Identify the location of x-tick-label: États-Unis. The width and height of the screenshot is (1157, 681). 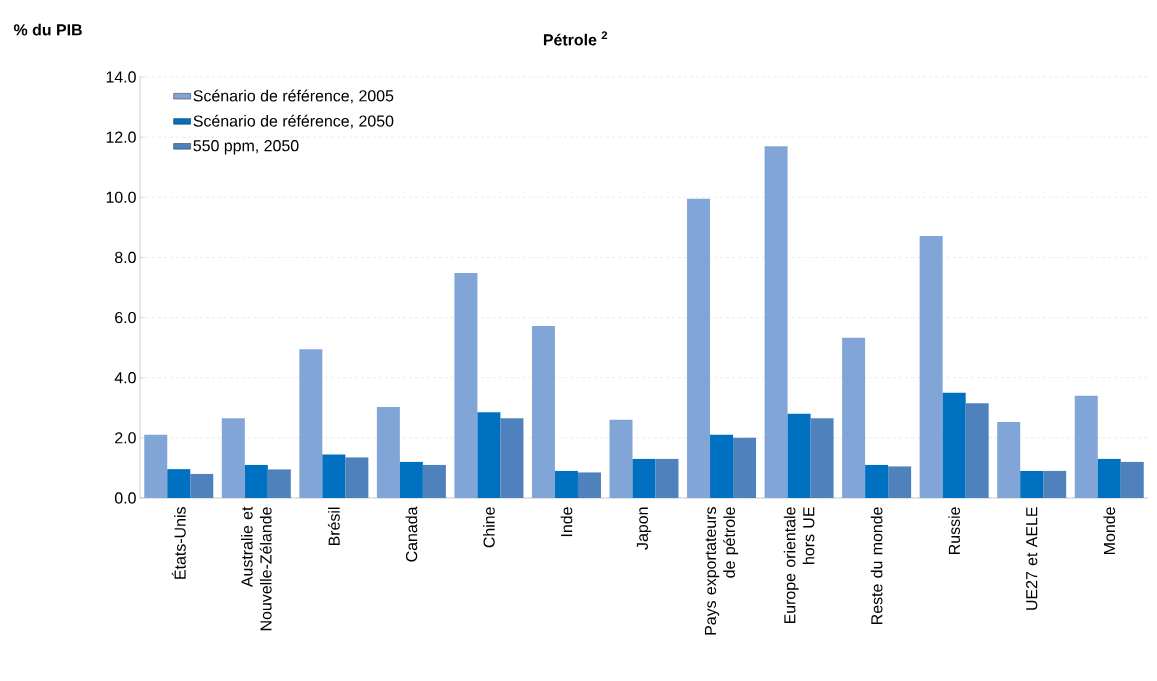
(178, 543).